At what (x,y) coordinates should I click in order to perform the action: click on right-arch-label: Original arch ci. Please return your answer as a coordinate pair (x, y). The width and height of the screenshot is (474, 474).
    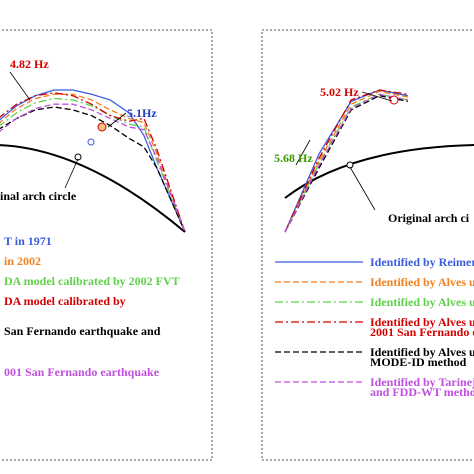
    Looking at the image, I should click on (429, 218).